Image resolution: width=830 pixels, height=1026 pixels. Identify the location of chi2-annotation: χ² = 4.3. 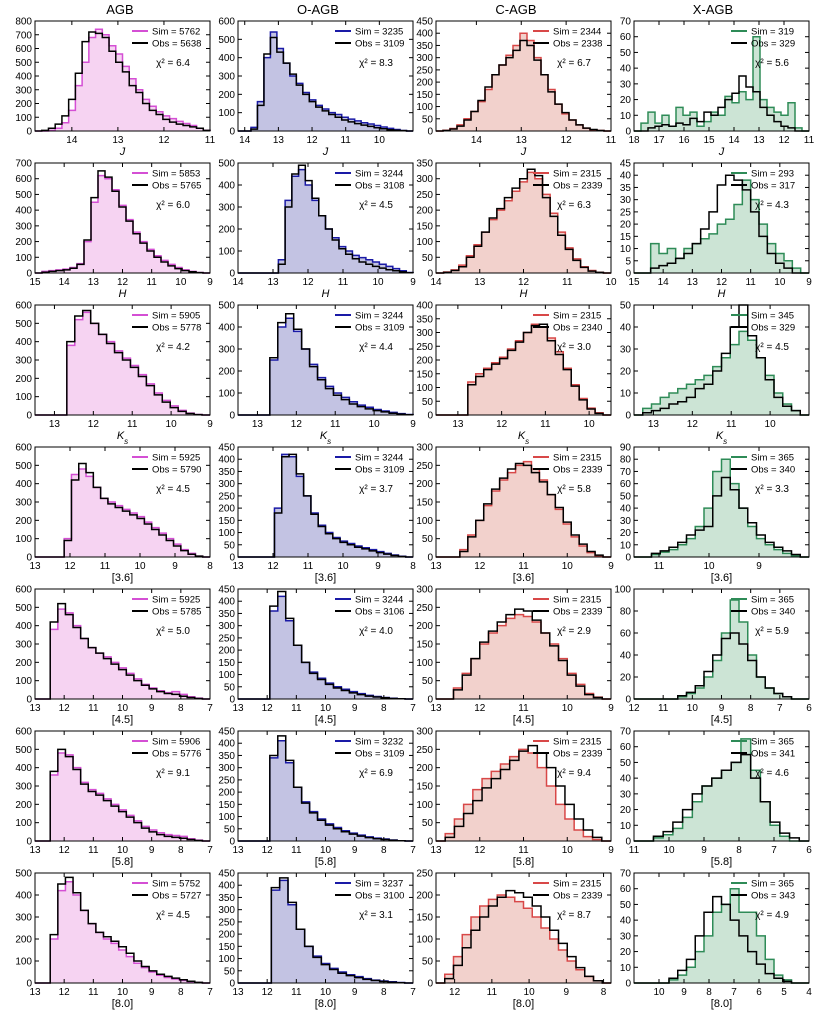
(772, 205).